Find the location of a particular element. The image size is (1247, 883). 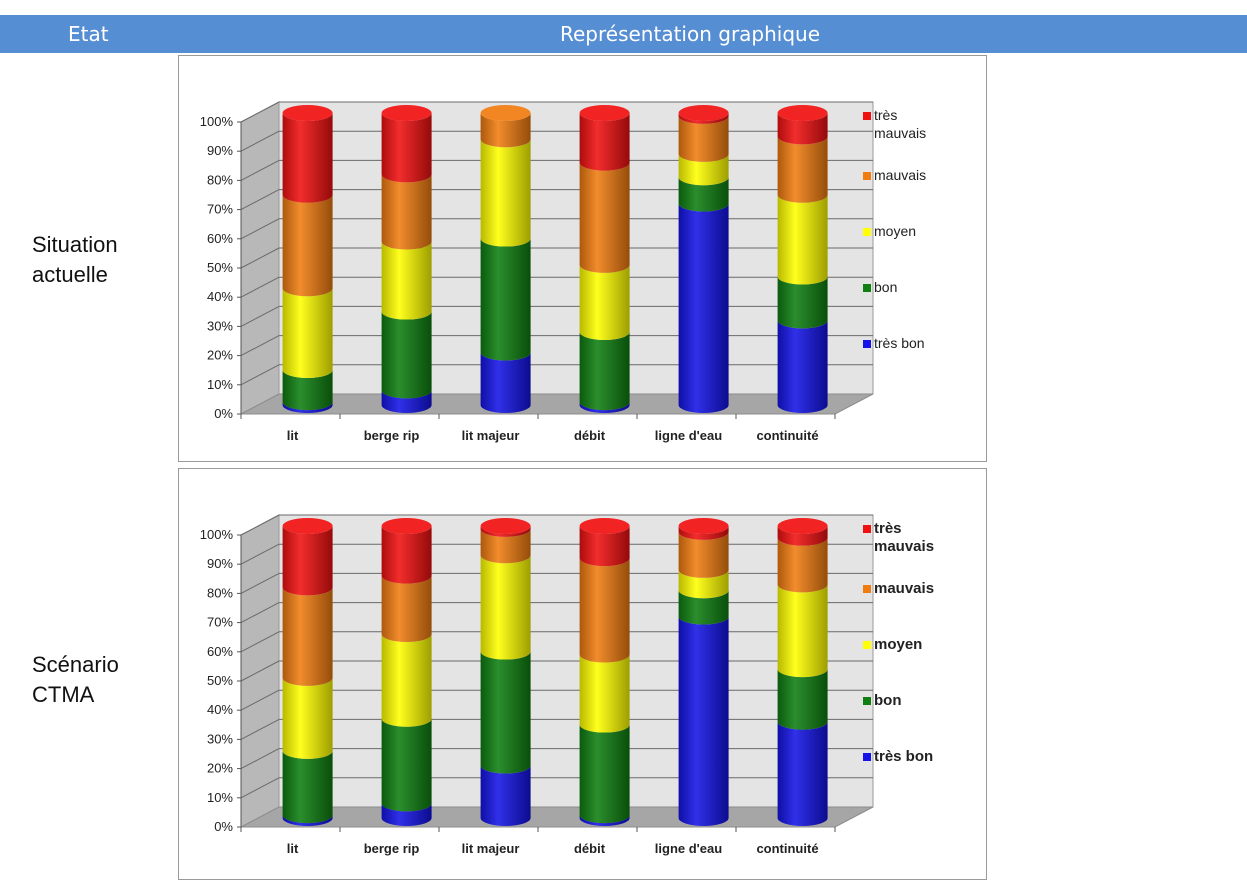

bar-segment-lit-mauvais is located at coordinates (307, 245).